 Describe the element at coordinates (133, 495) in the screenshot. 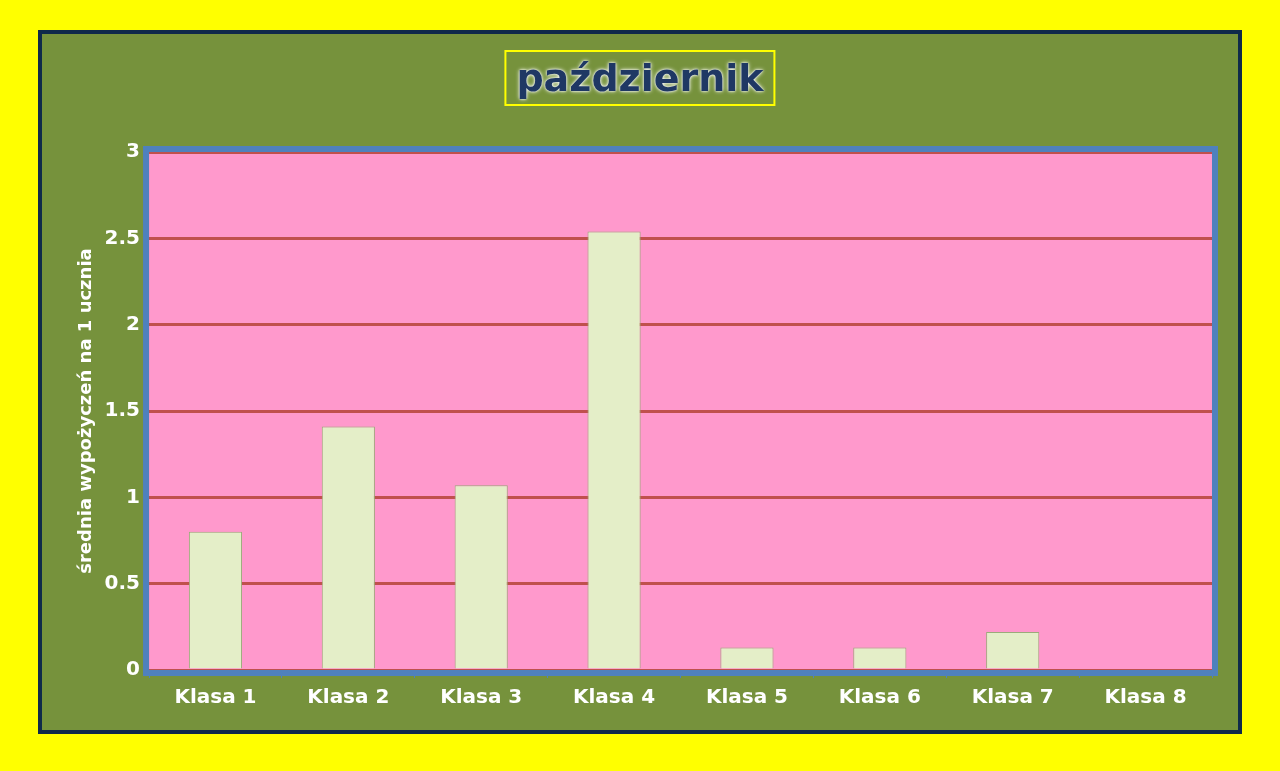

I see `y-tick-label: 1` at that location.